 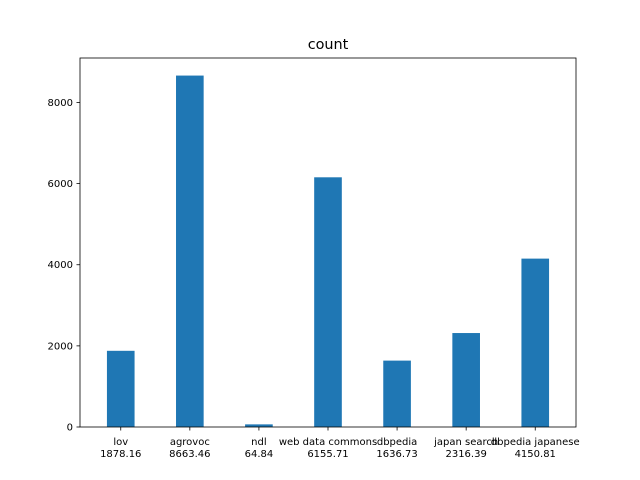 I want to click on x-tick-category-5: japan search, so click(x=465, y=442).